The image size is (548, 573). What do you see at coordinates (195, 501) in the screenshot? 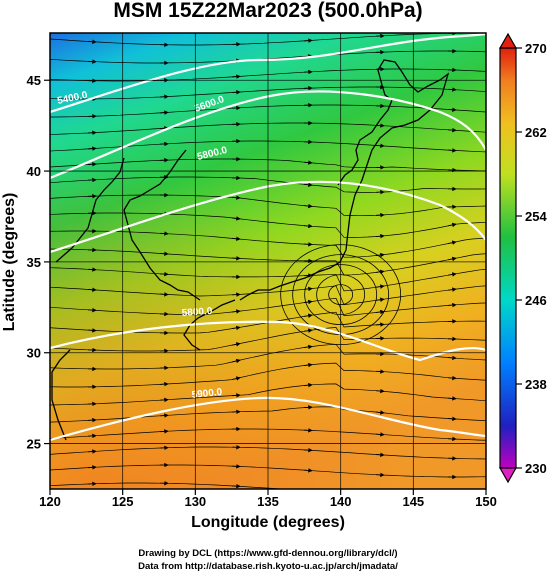
I see `x-tick-label: 130` at bounding box center [195, 501].